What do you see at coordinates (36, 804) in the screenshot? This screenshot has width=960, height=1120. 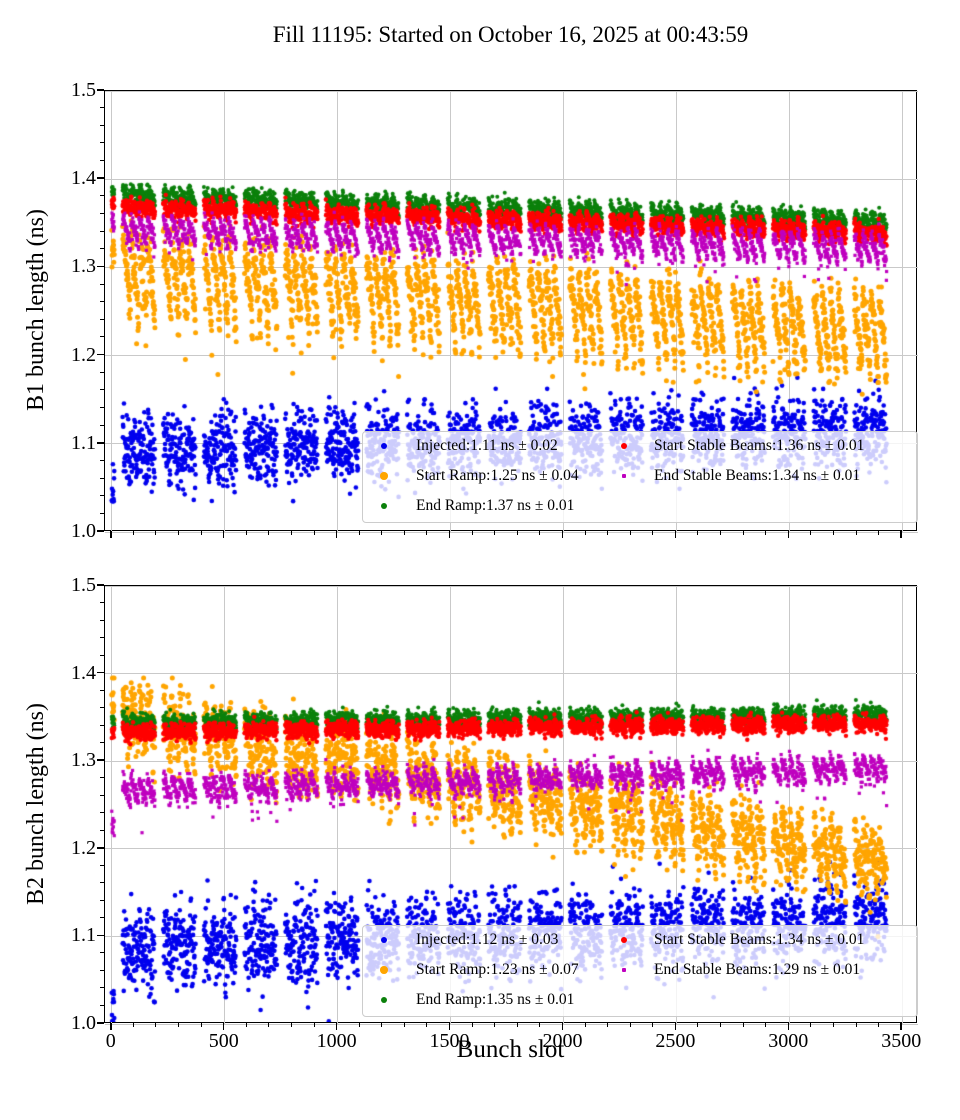 I see `b2-y-axis-label: B2 bunch length (ns)` at bounding box center [36, 804].